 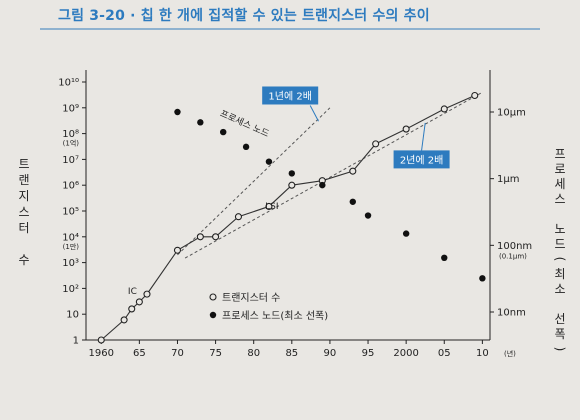 I want to click on x-tick-label: 70, so click(x=177, y=353).